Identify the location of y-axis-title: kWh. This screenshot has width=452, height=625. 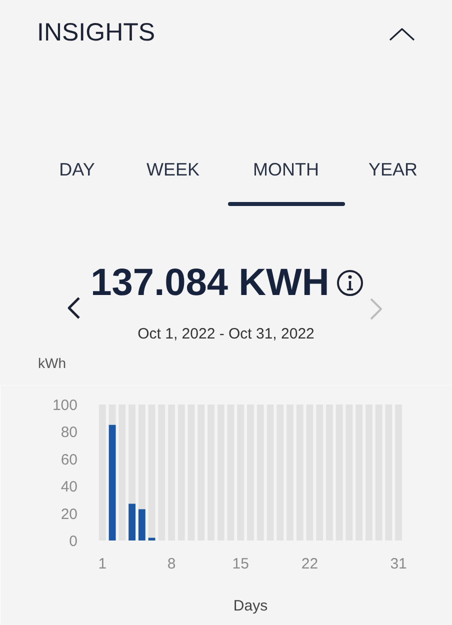
(52, 363).